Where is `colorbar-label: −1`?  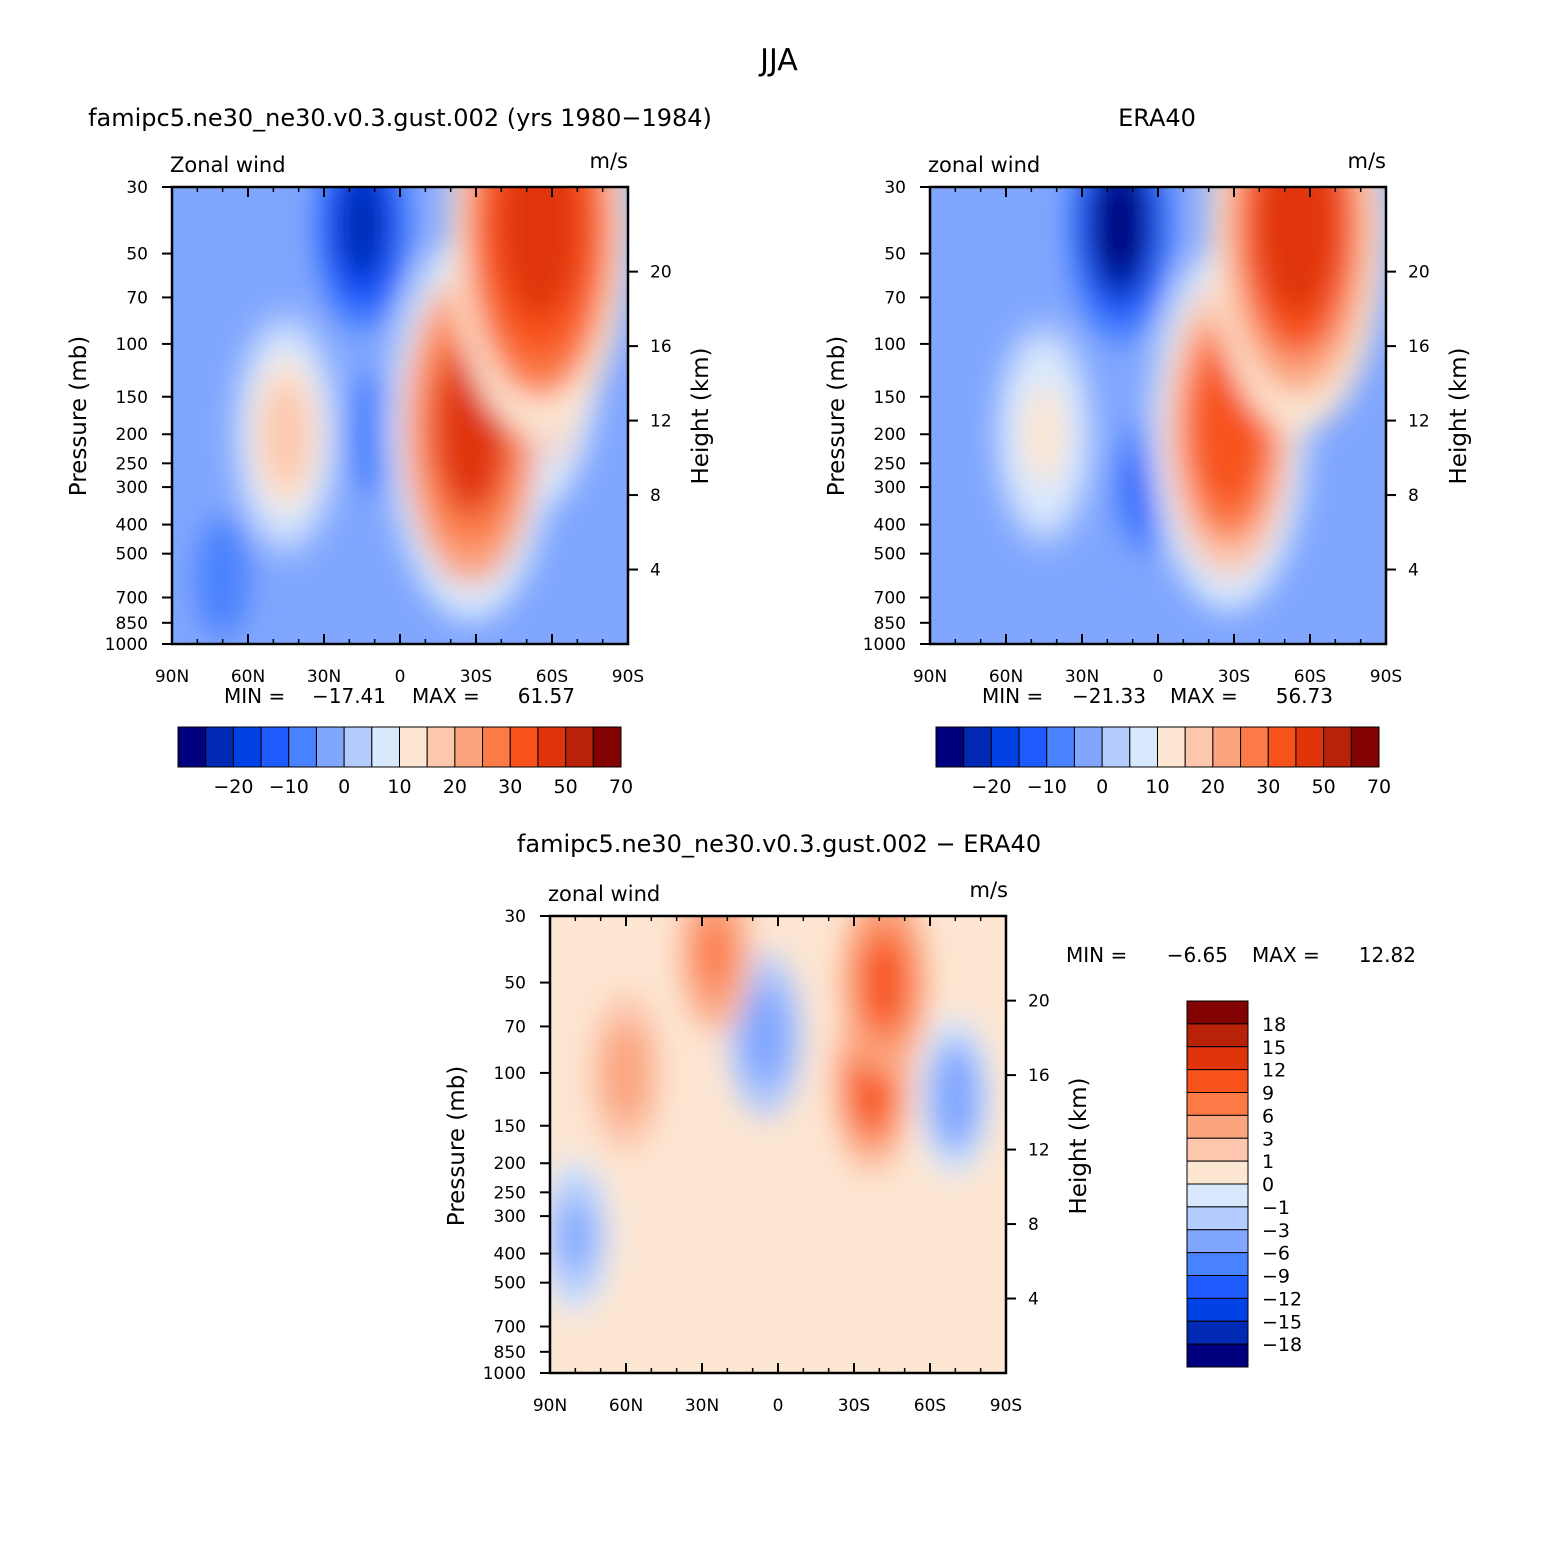 colorbar-label: −1 is located at coordinates (1276, 1208).